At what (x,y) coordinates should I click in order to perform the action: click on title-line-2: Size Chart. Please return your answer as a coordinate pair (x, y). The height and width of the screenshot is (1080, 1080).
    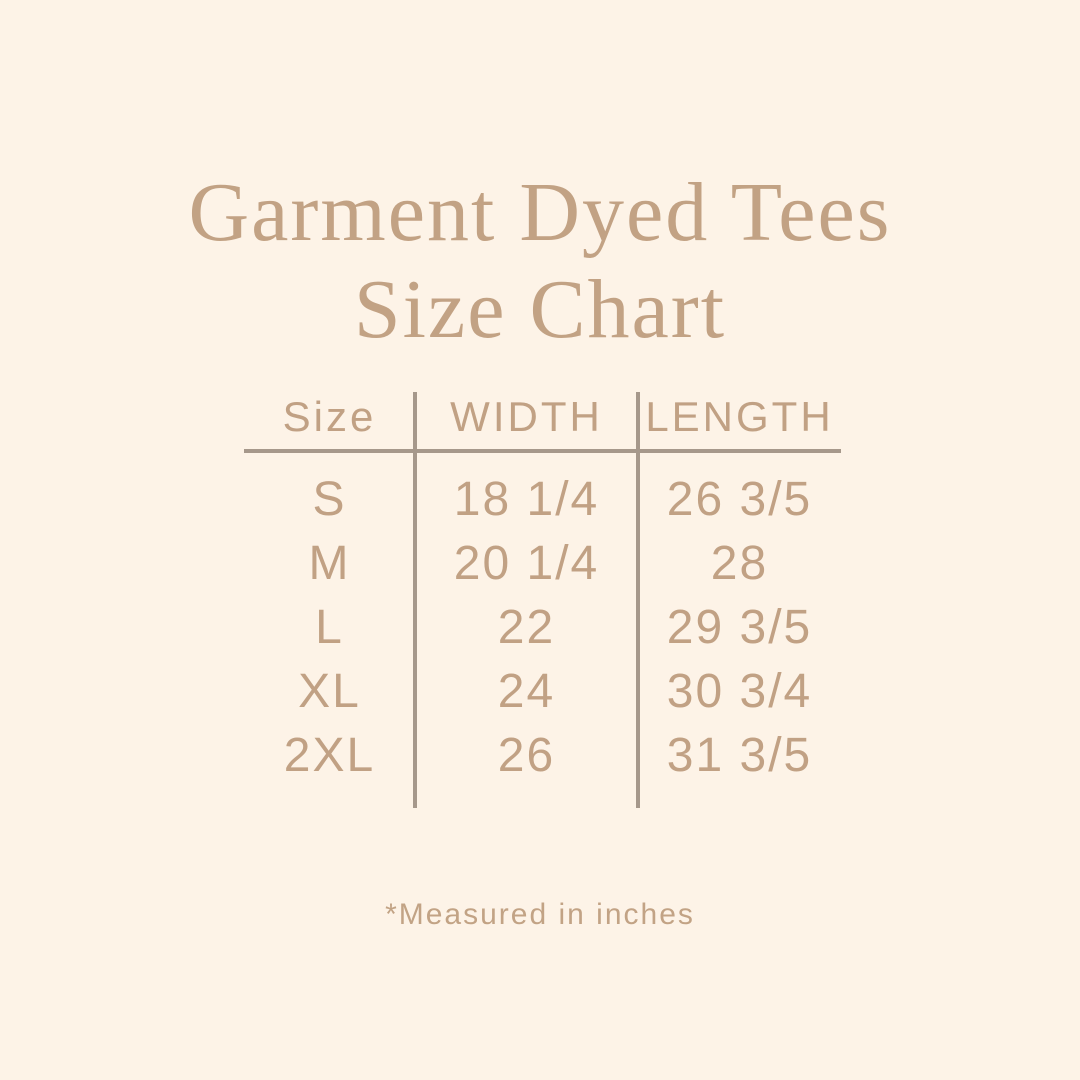
    Looking at the image, I should click on (540, 310).